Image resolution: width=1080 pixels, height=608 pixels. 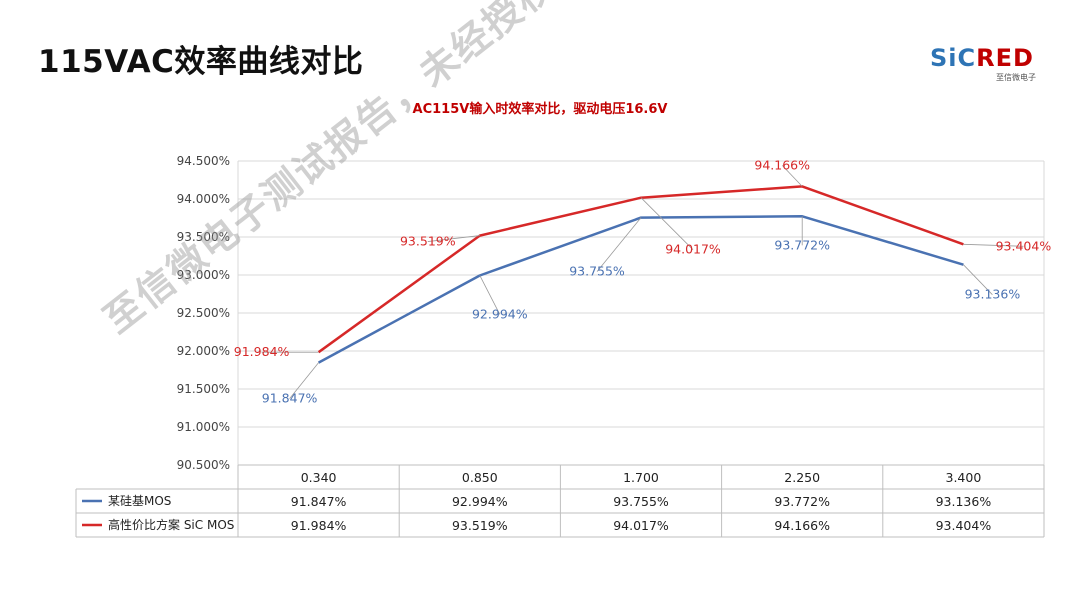 I want to click on table-cell: 91.984%, so click(x=319, y=525).